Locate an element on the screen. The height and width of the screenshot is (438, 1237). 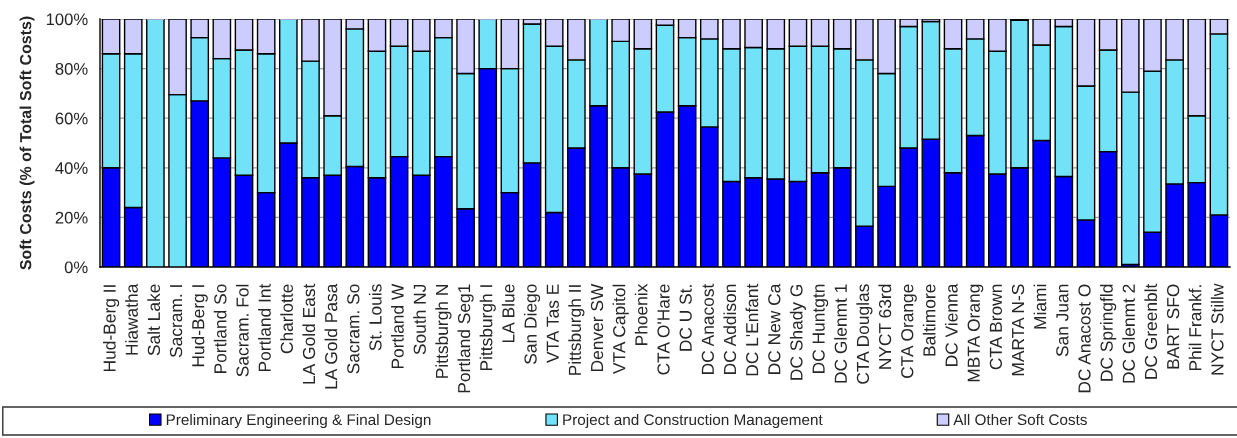
x-tick-label: CTA Brown is located at coordinates (996, 327).